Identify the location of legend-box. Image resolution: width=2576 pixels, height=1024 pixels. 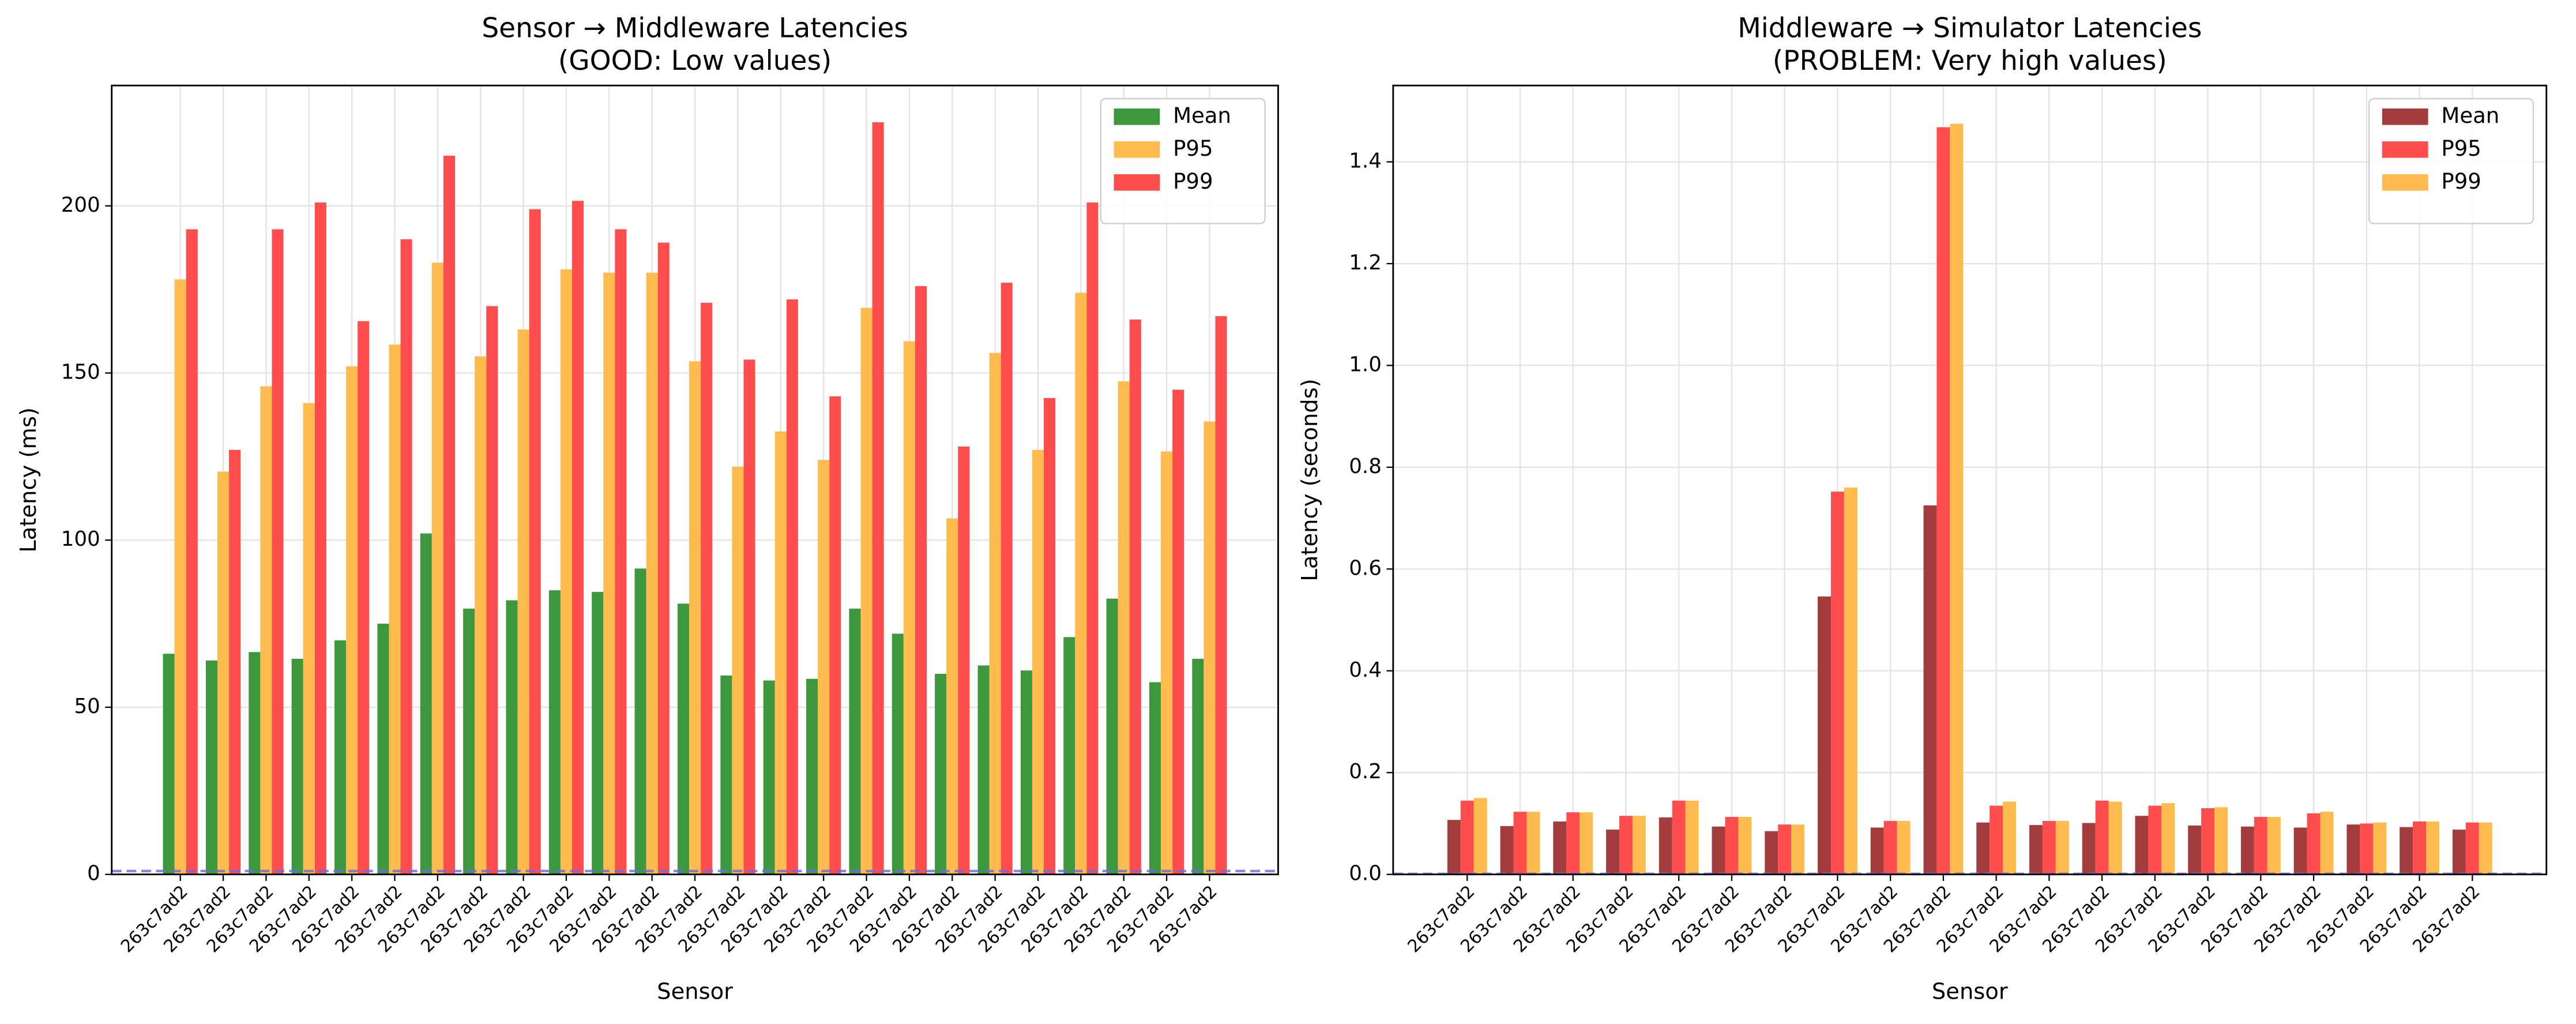
(1183, 160).